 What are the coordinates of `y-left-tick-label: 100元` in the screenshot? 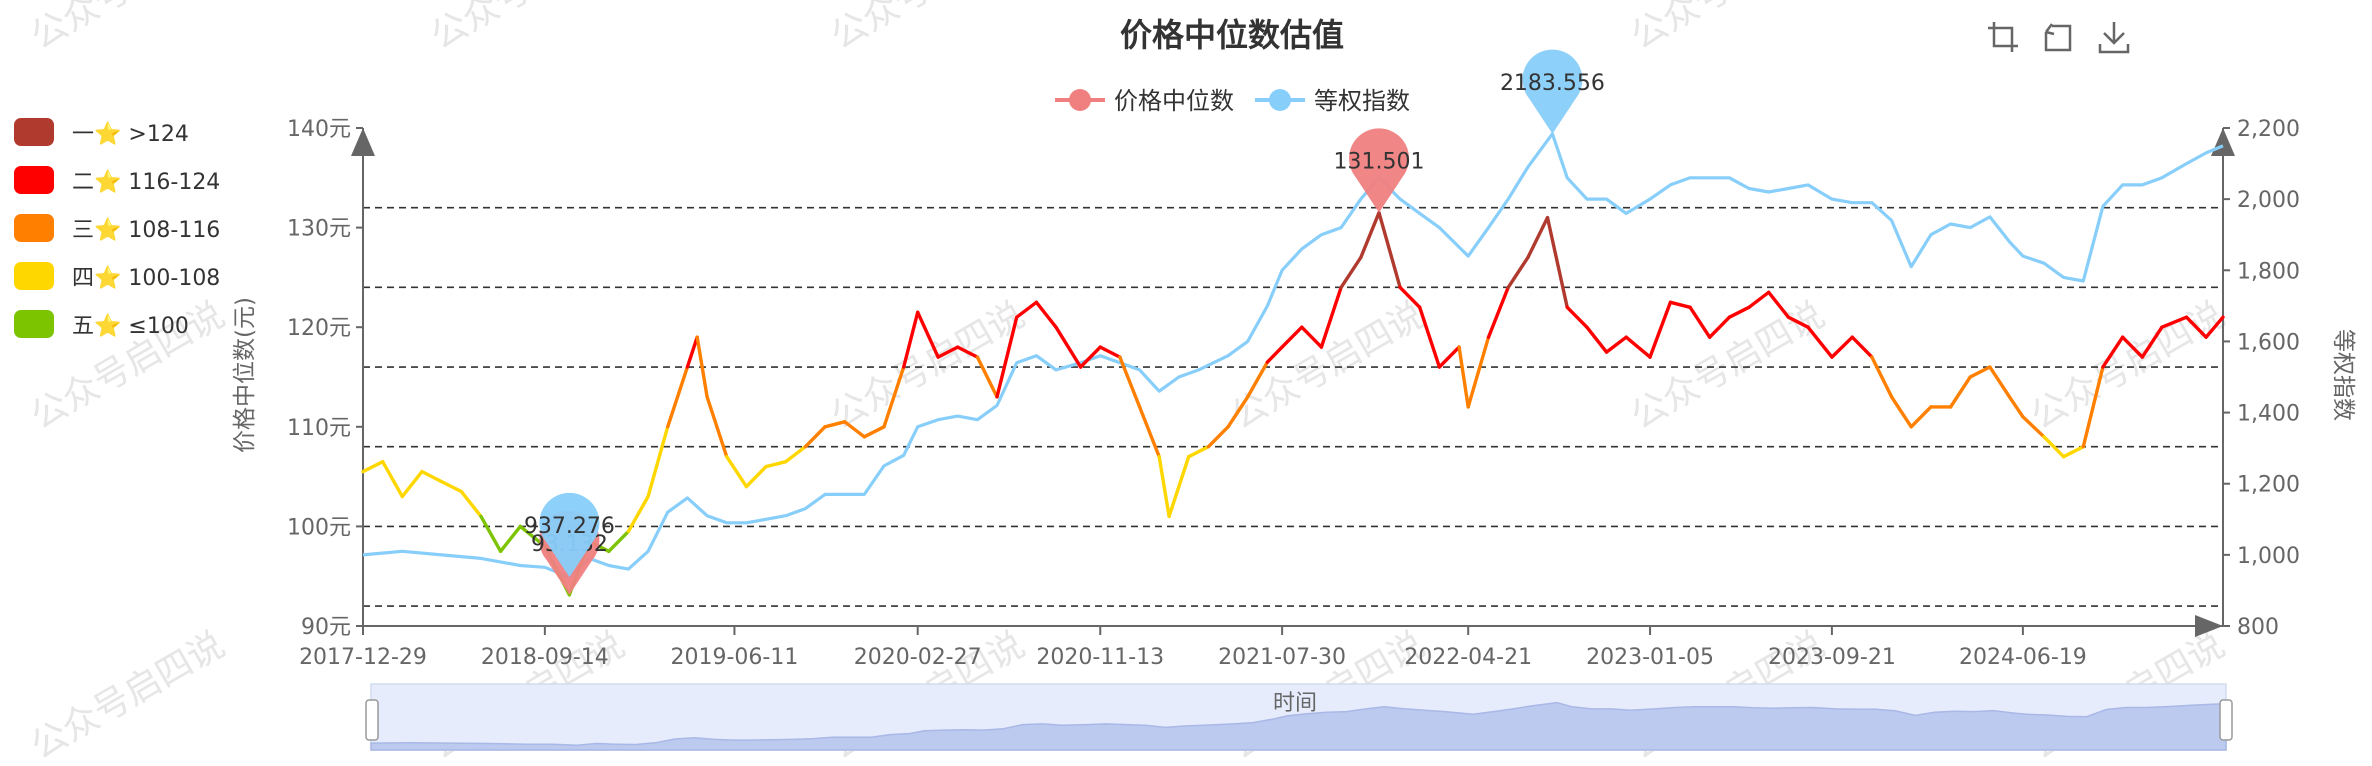 It's located at (319, 527).